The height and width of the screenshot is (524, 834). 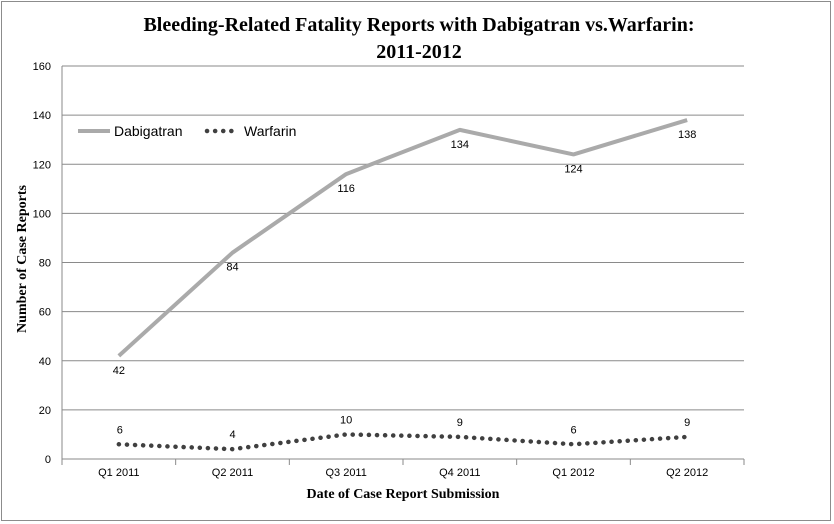 I want to click on y-tick-label-160: 160, so click(x=42, y=67).